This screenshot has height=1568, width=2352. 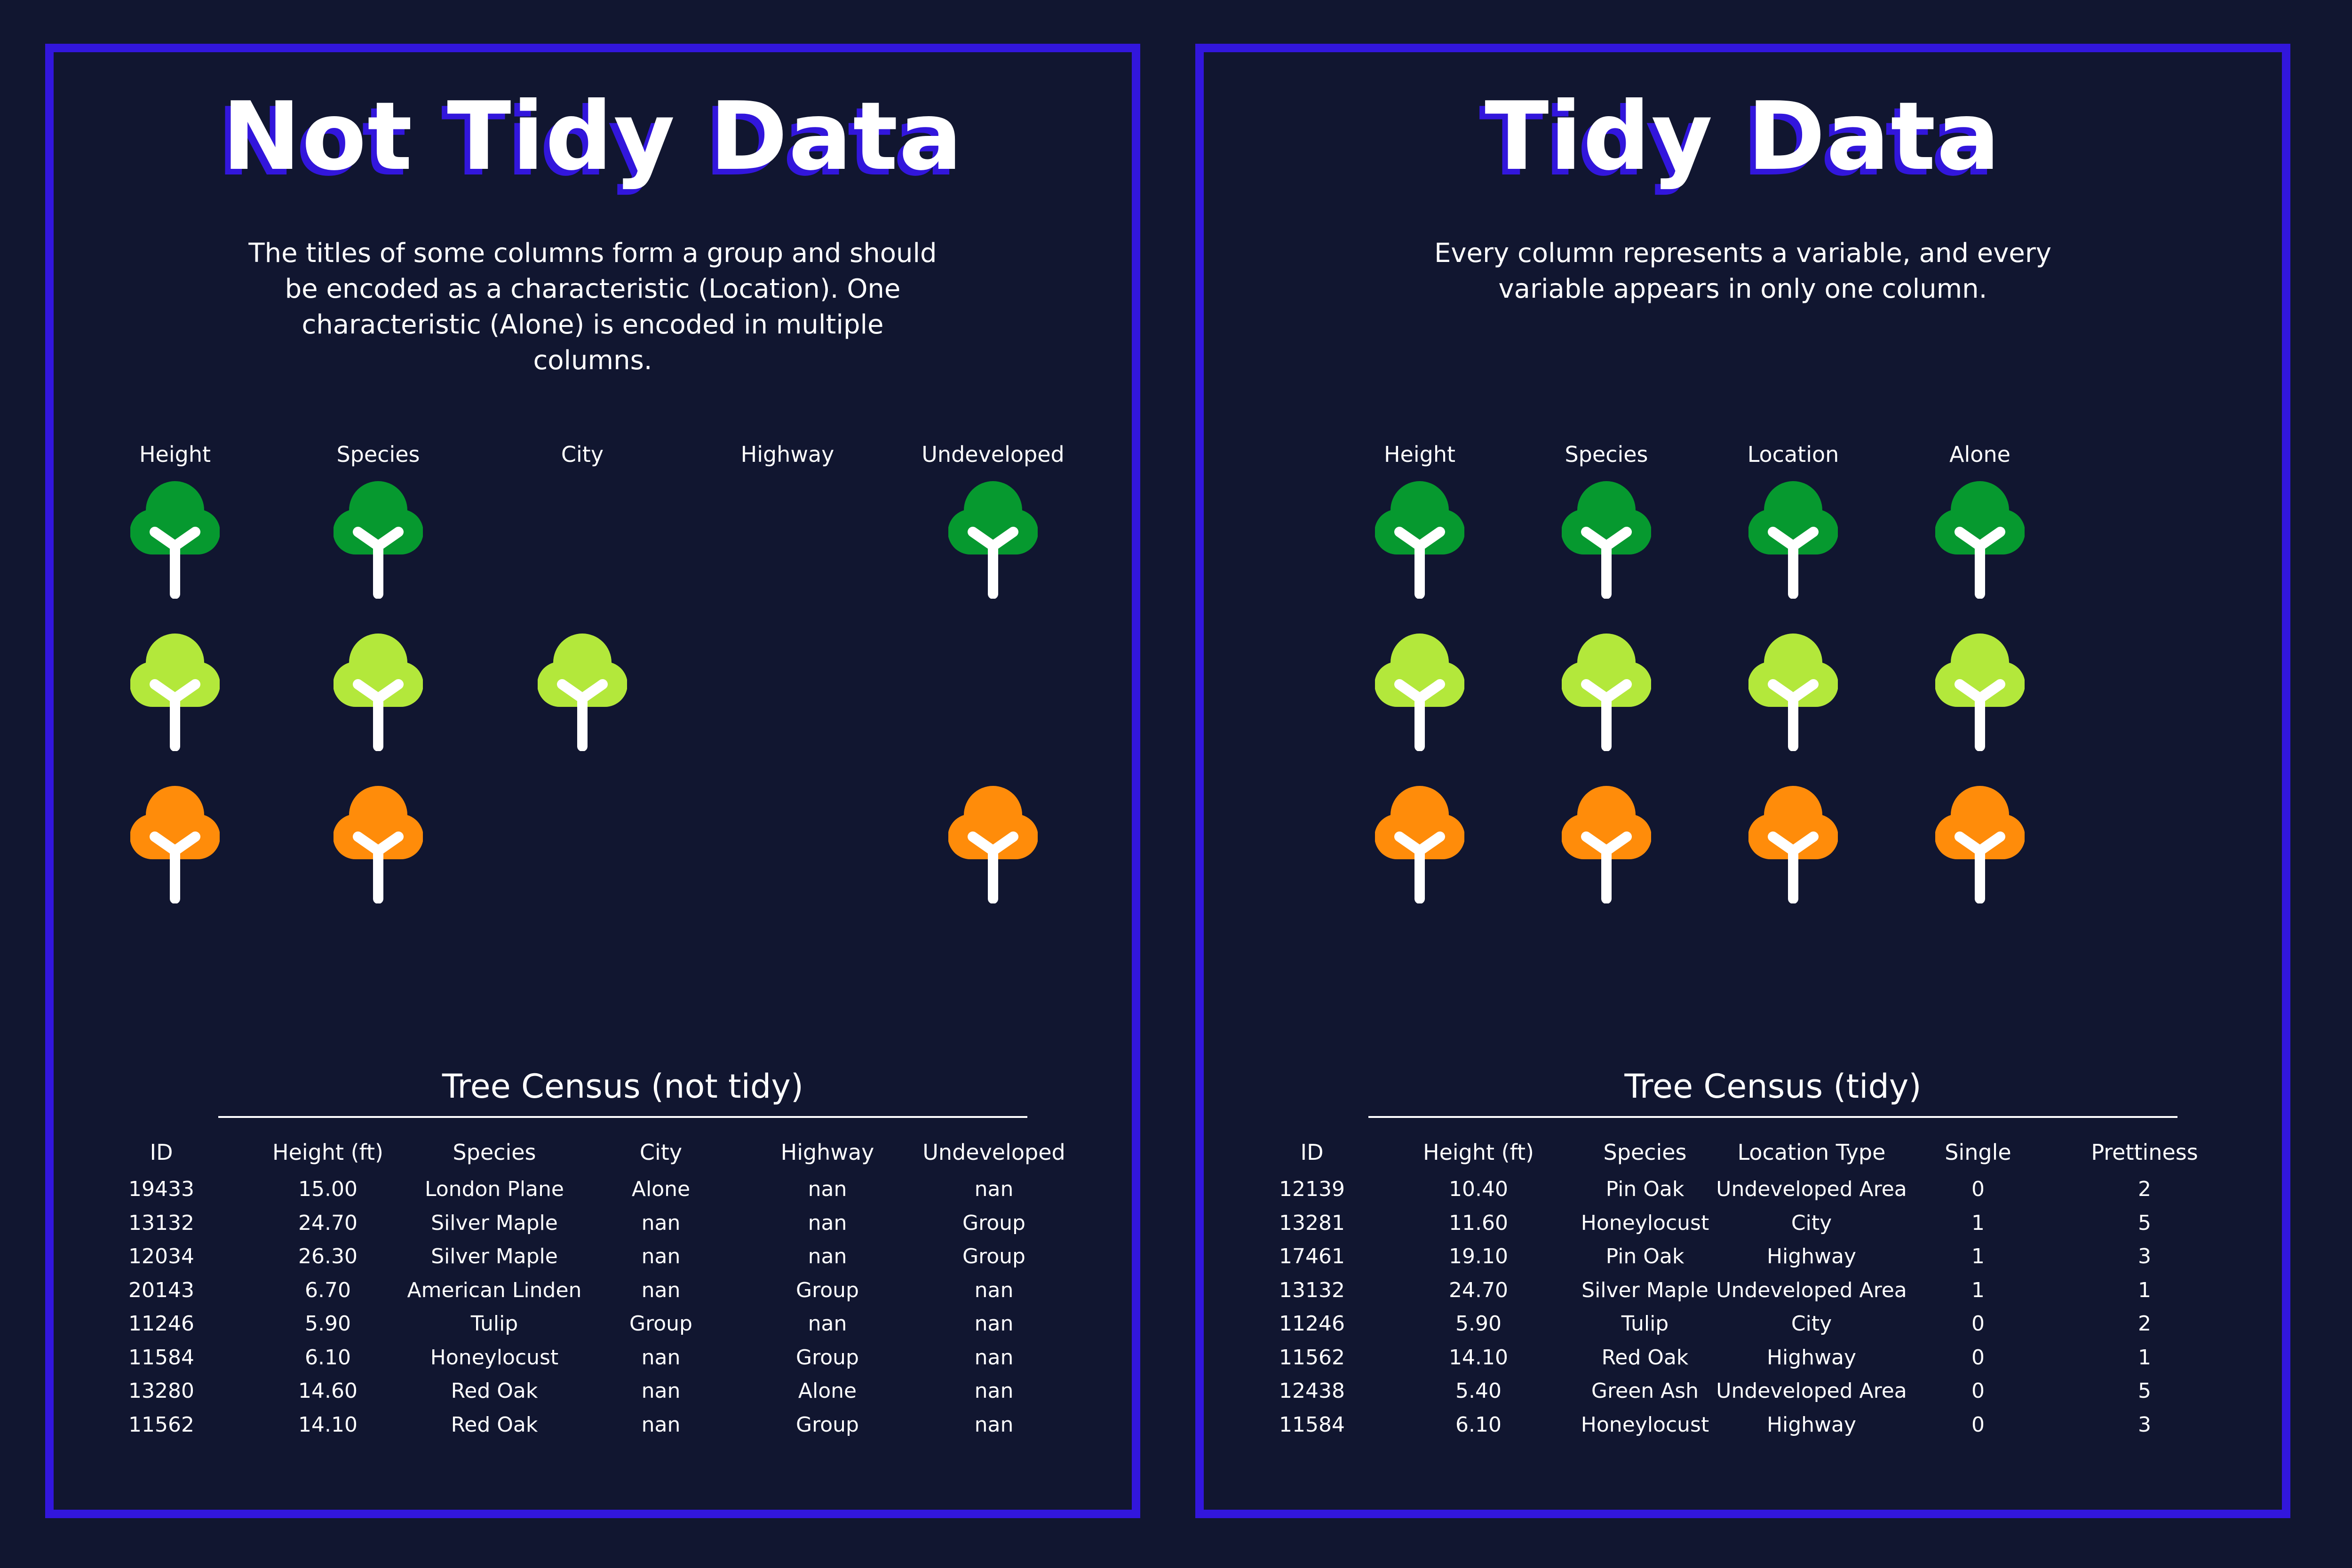 I want to click on not-tidy-column-label: Species, so click(x=378, y=454).